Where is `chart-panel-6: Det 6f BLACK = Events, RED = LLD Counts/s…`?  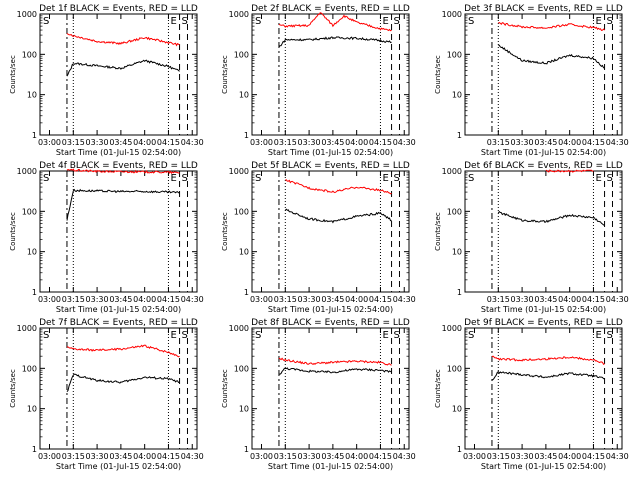 chart-panel-6: Det 6f BLACK = Events, RED = LLD Counts/s… is located at coordinates (531, 237).